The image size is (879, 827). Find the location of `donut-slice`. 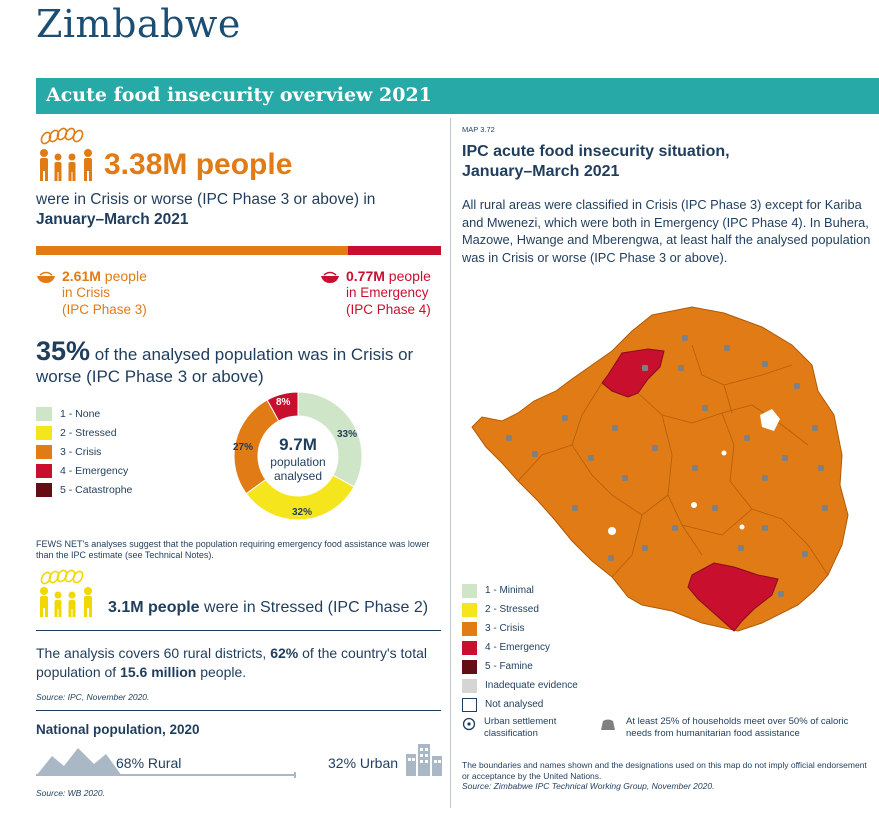

donut-slice is located at coordinates (282, 406).